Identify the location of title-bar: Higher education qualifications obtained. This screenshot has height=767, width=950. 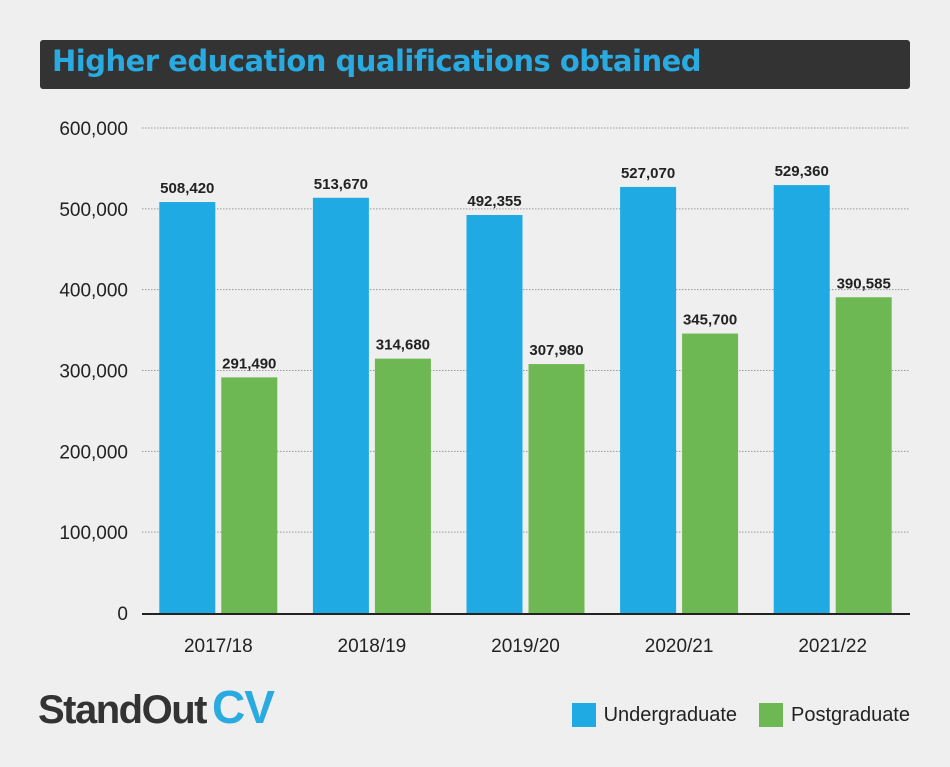
(475, 64).